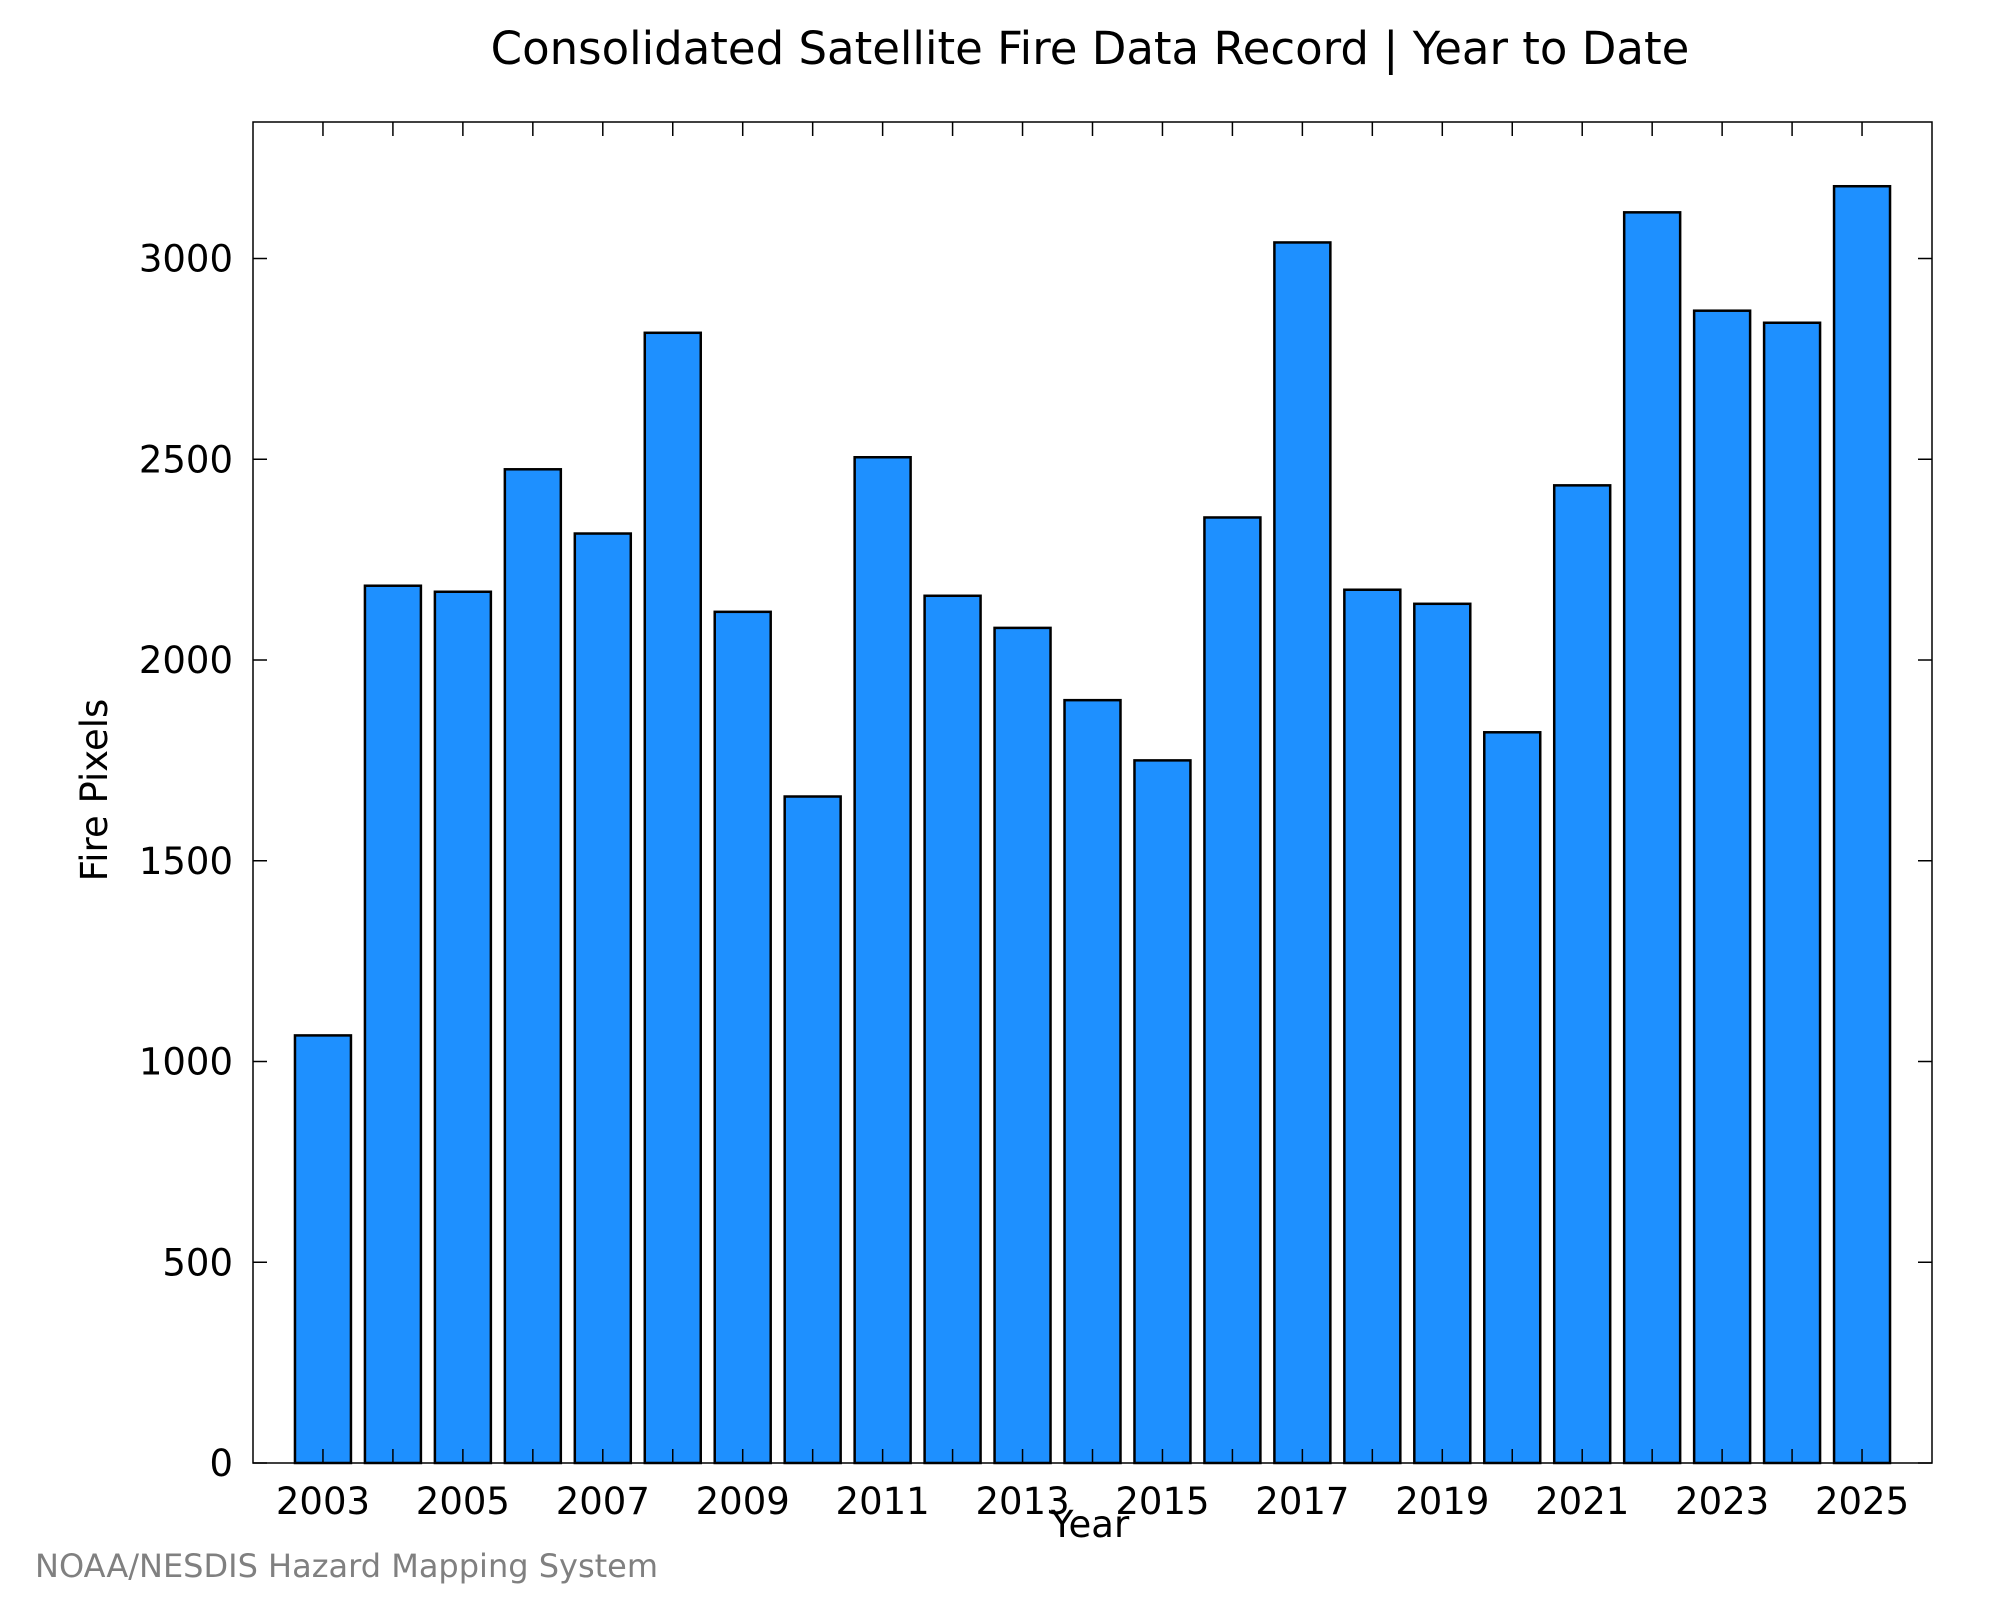  What do you see at coordinates (1232, 990) in the screenshot?
I see `bar-2016` at bounding box center [1232, 990].